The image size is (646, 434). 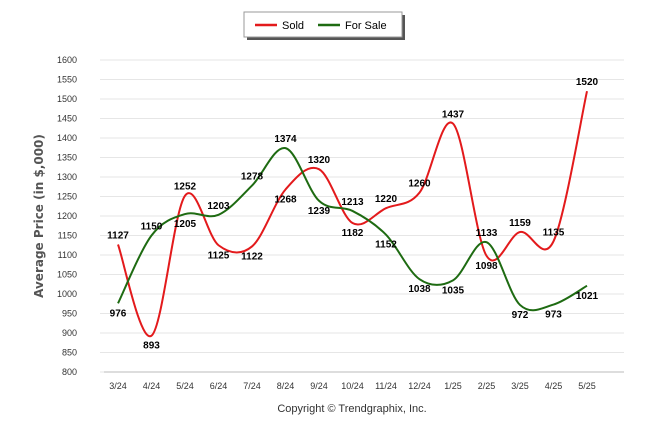 I want to click on y-tick-label: 1600, so click(x=67, y=60).